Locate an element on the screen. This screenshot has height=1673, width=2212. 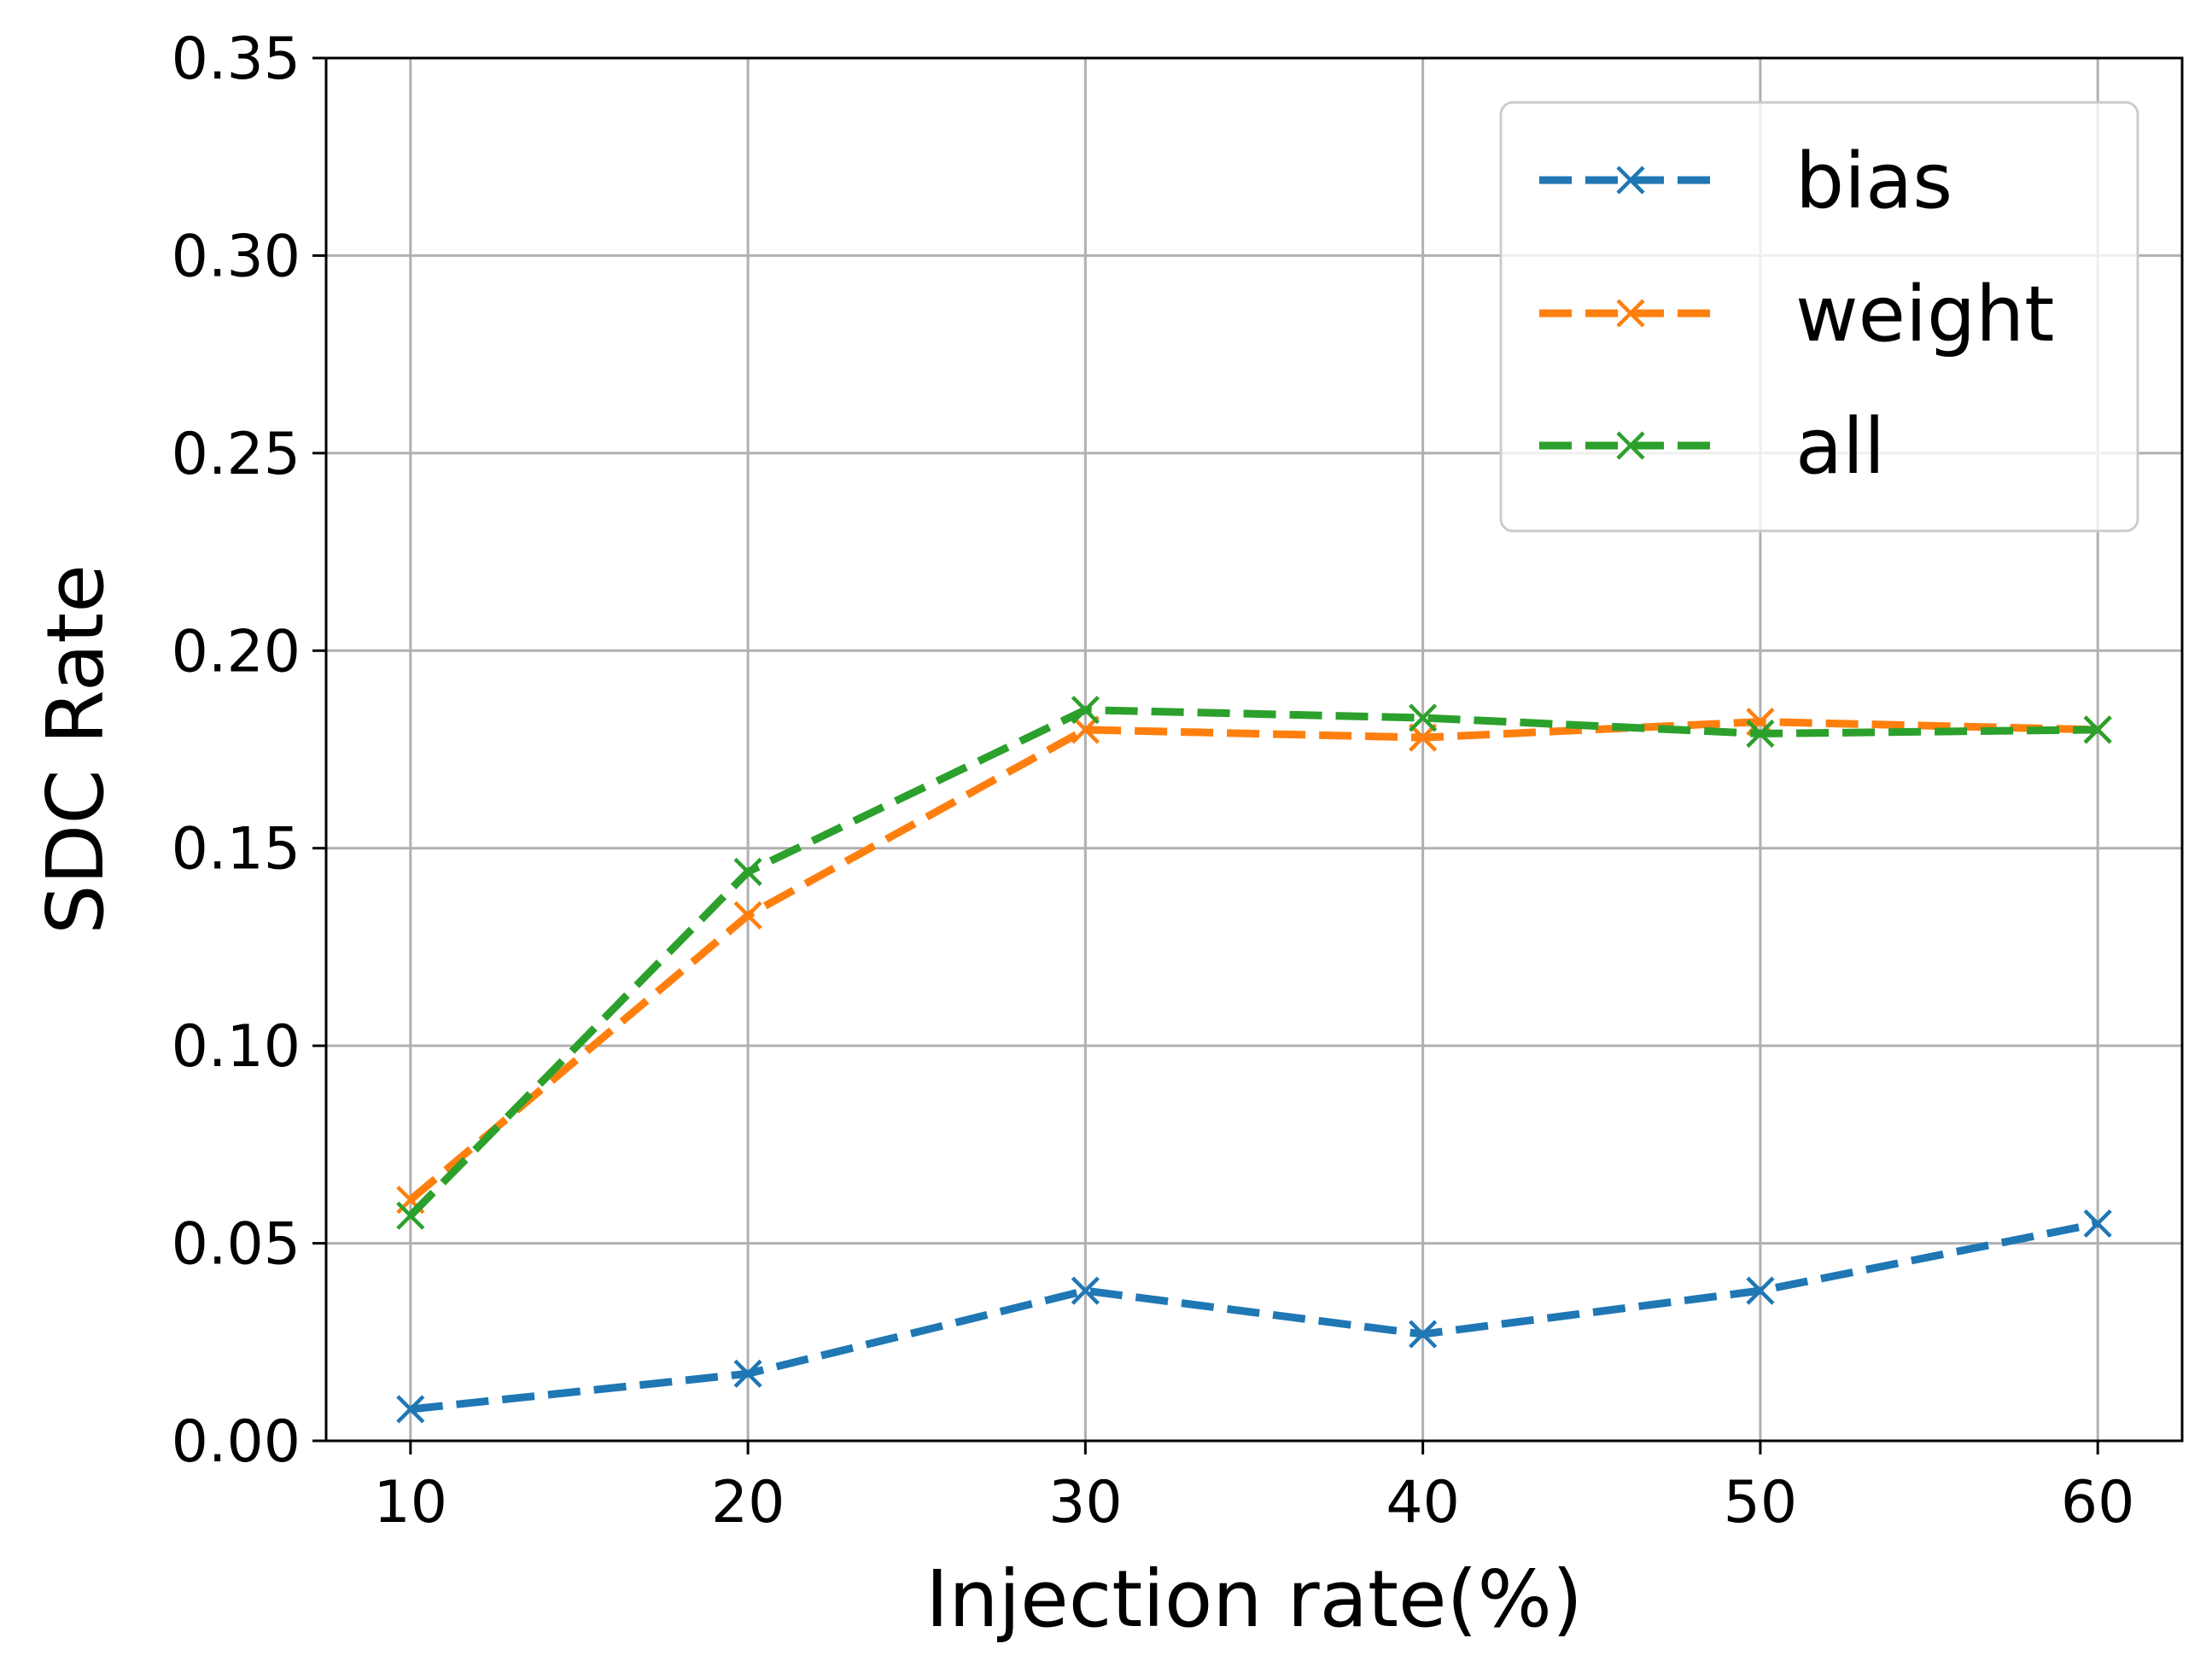
legend-item-weight: weight is located at coordinates (1797, 314).